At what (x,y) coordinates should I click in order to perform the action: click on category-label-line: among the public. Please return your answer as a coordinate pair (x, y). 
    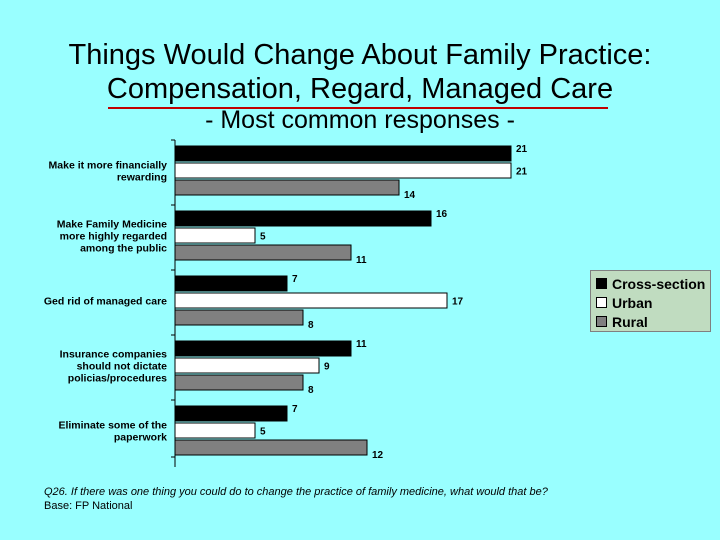
    Looking at the image, I should click on (123, 249).